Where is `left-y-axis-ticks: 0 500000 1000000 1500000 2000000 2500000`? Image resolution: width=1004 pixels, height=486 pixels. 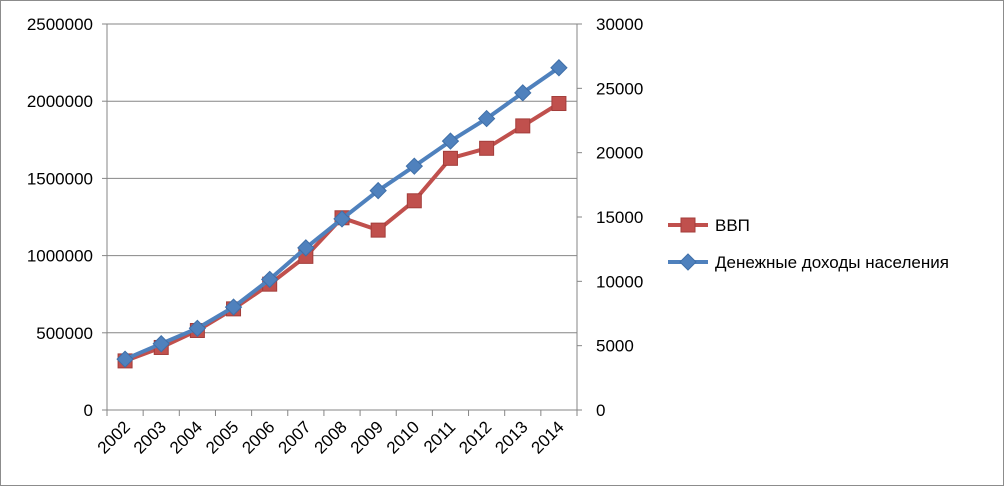
left-y-axis-ticks: 0 500000 1000000 1500000 2000000 2500000 is located at coordinates (67, 217).